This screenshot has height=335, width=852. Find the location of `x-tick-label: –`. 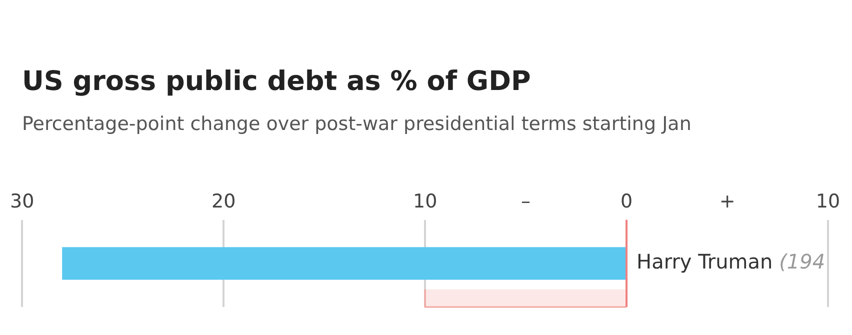

x-tick-label: – is located at coordinates (526, 201).